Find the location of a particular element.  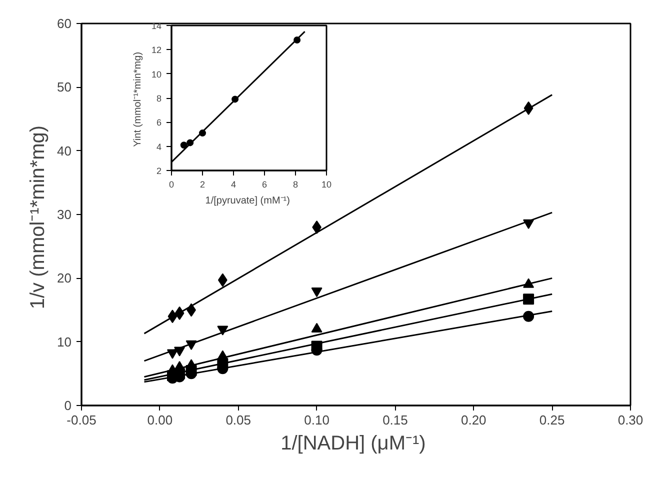

y-tick-label: 20 is located at coordinates (64, 278).